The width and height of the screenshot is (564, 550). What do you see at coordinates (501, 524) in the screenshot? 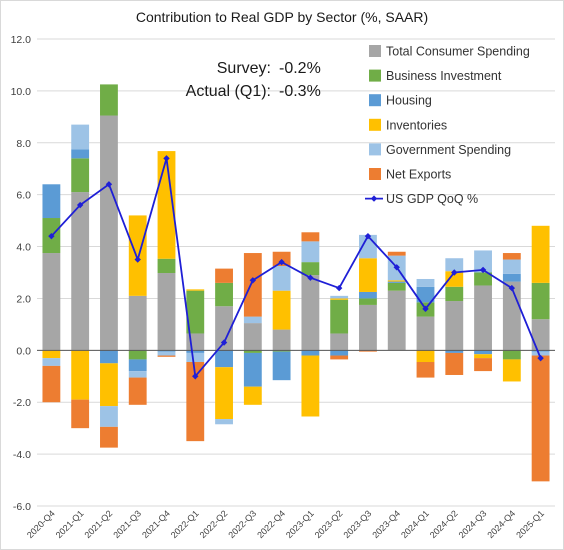
I see `x-tick-label: 2024-Q4` at bounding box center [501, 524].